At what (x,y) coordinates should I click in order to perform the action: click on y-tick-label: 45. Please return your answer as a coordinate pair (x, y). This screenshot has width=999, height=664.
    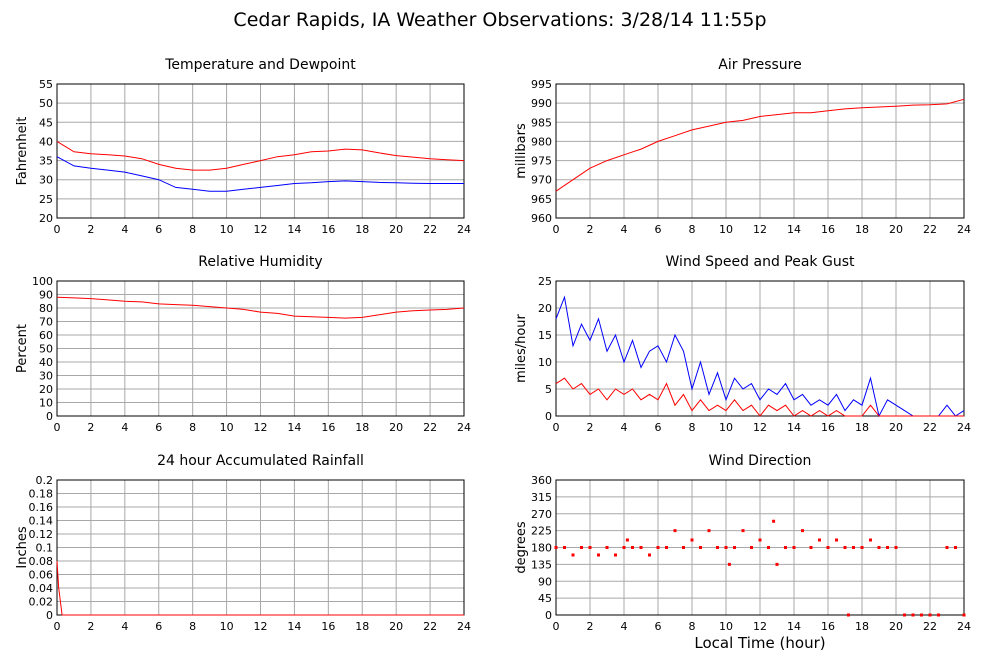
    Looking at the image, I should click on (545, 598).